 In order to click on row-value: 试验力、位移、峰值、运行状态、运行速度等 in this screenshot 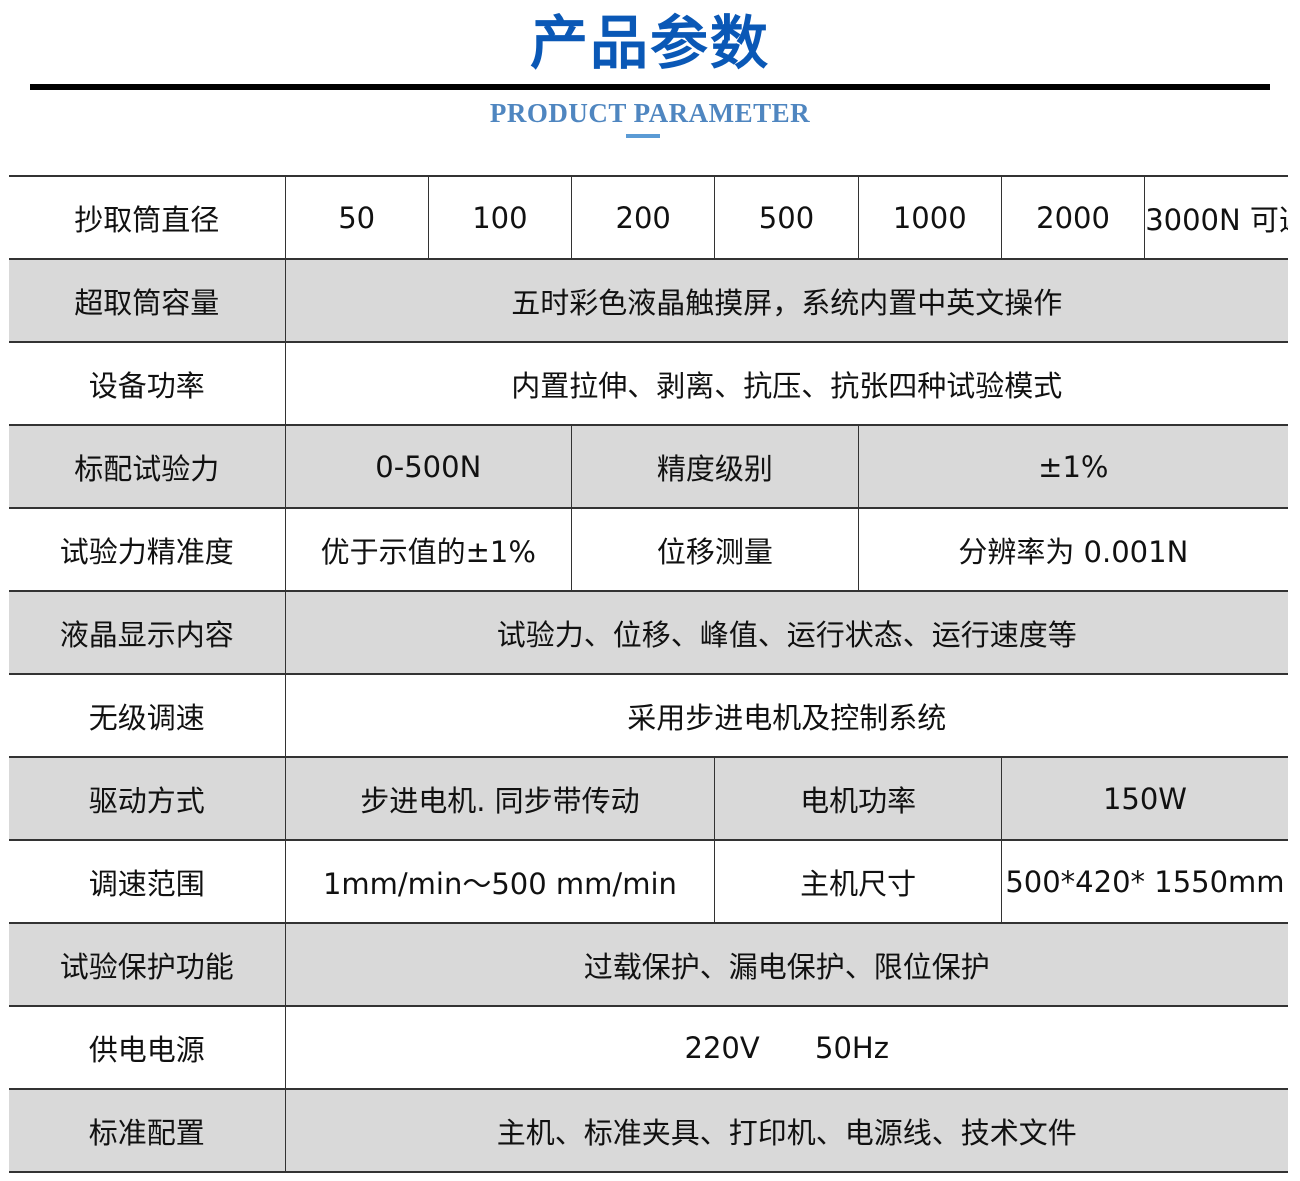, I will do `click(786, 632)`.